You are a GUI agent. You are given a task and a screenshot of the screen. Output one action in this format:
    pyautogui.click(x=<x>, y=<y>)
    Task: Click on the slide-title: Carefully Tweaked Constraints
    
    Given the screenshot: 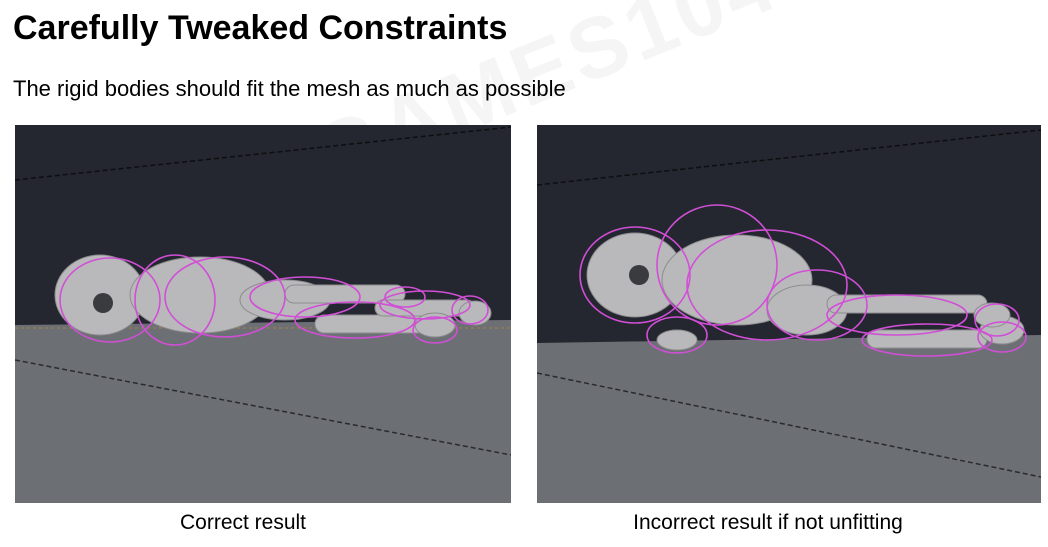 What is the action you would take?
    pyautogui.click(x=260, y=28)
    